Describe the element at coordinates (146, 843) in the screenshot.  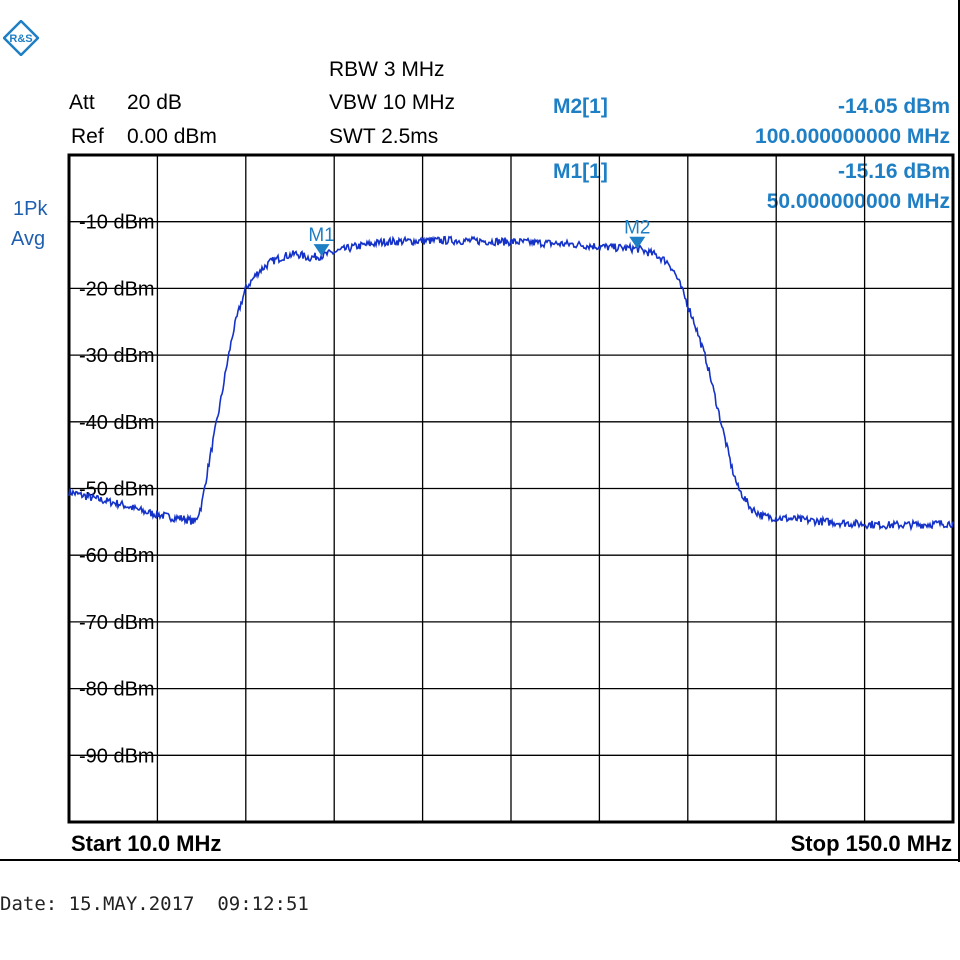
I see `start-frequency: Start 10.0 MHz` at that location.